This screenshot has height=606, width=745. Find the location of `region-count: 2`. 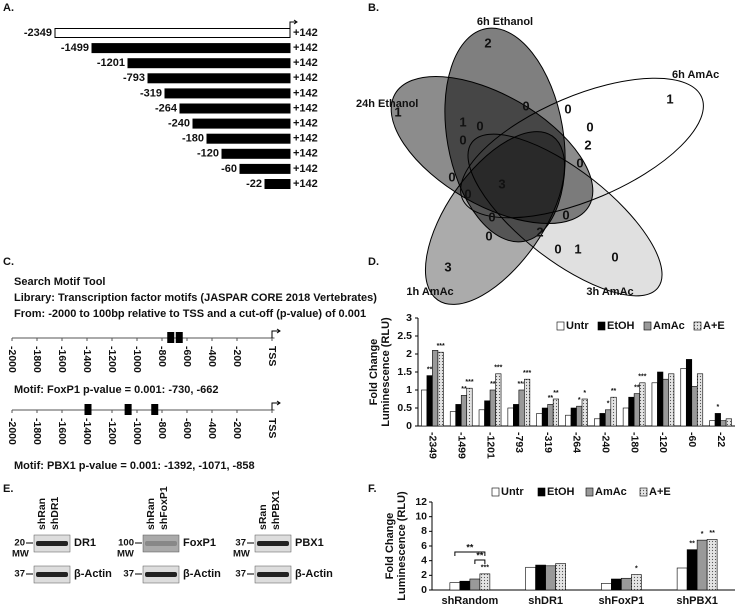

region-count: 2 is located at coordinates (487, 42).